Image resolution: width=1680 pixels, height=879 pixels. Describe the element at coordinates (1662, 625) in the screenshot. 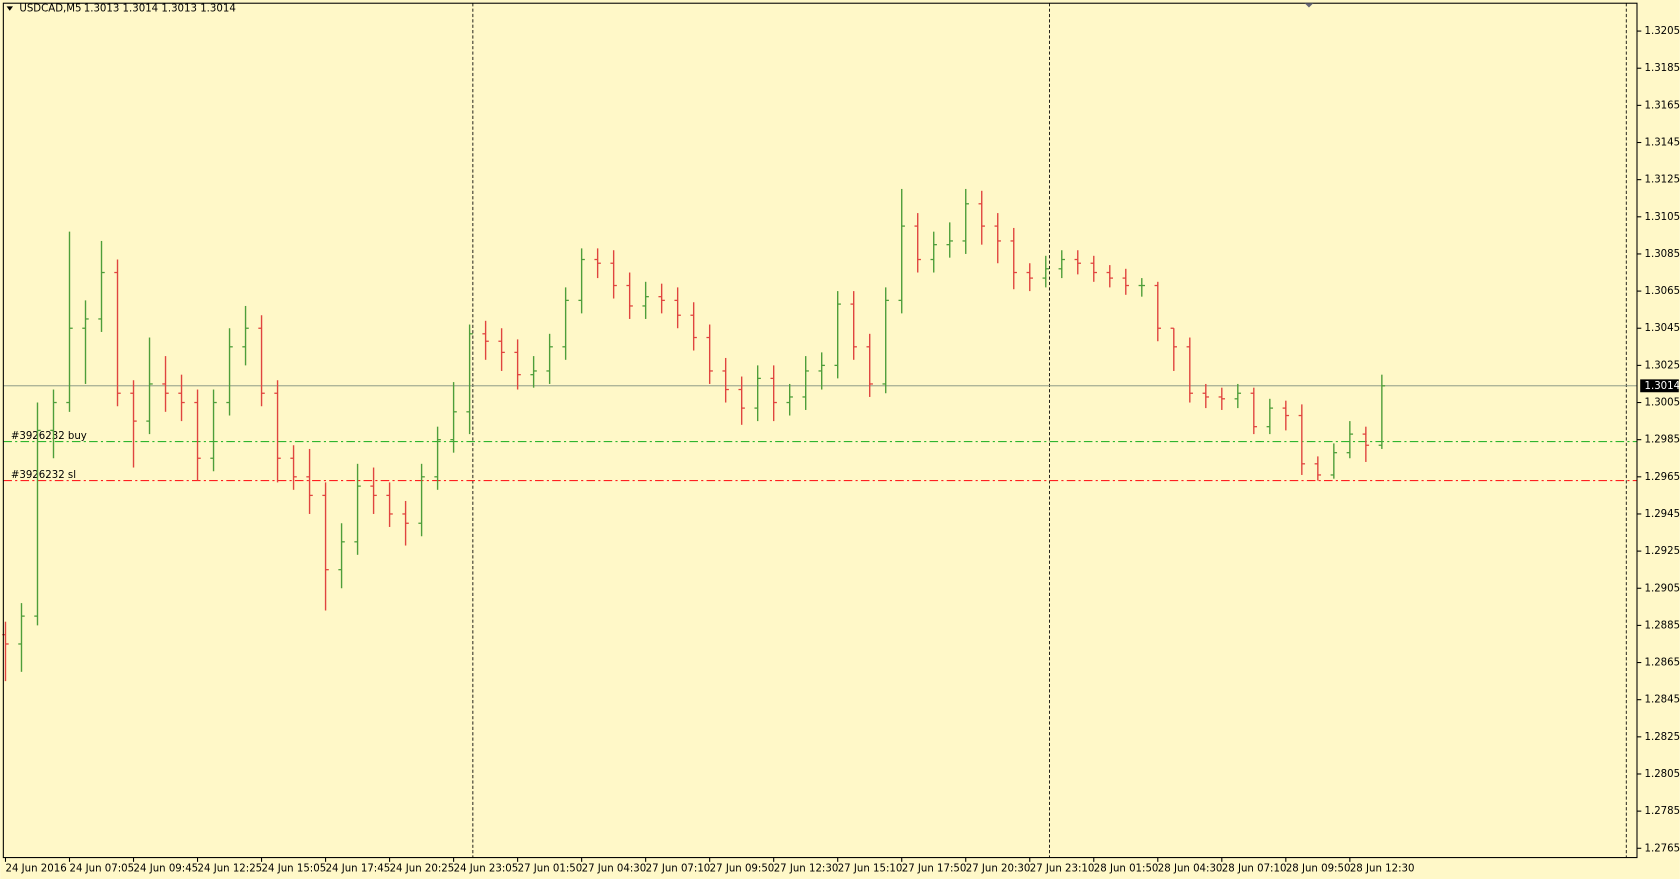

I see `y-tick-label: 1.2885` at that location.